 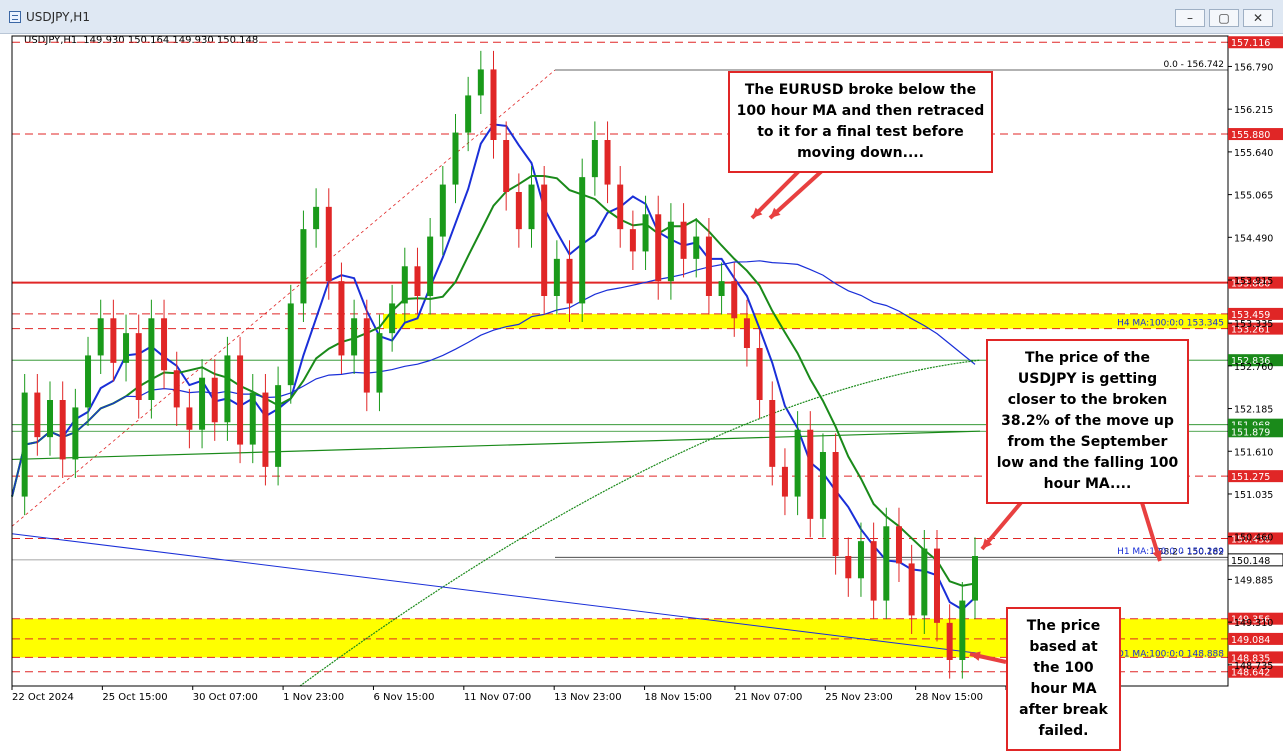 What do you see at coordinates (975, 656) in the screenshot?
I see `arrow-price-based-head` at bounding box center [975, 656].